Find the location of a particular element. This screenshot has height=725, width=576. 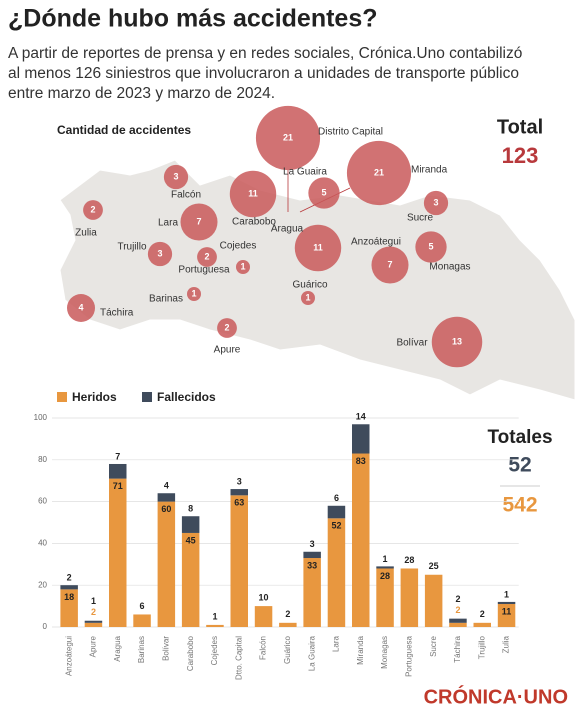

value-label: 10 is located at coordinates (264, 597).